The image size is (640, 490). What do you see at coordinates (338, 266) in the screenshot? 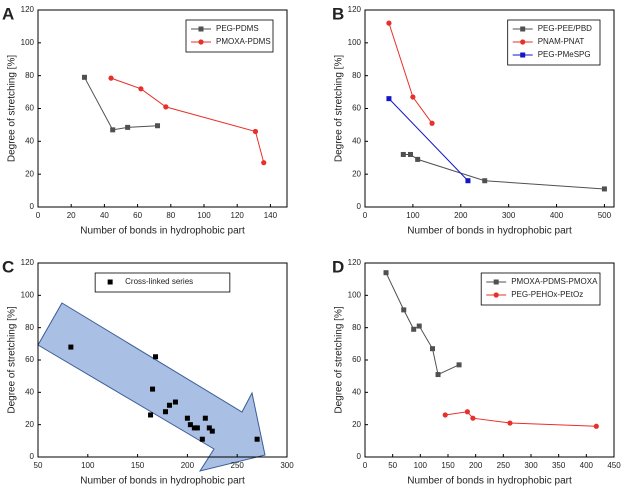
I see `panel-letter: D` at bounding box center [338, 266].